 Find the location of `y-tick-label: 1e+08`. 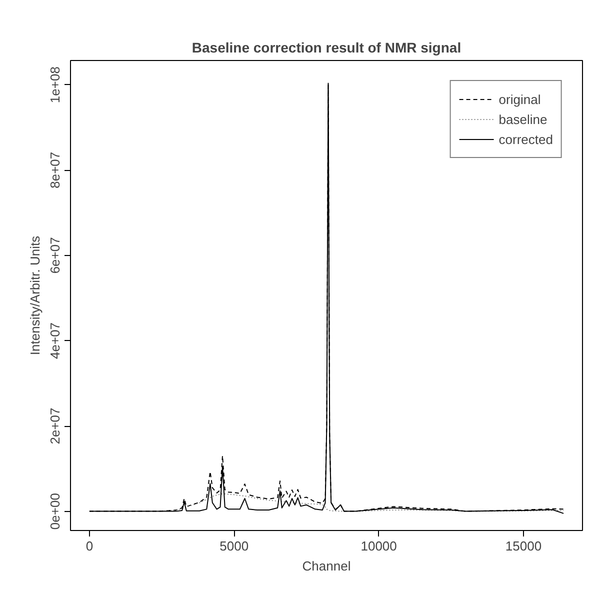

y-tick-label: 1e+08 is located at coordinates (55, 85).